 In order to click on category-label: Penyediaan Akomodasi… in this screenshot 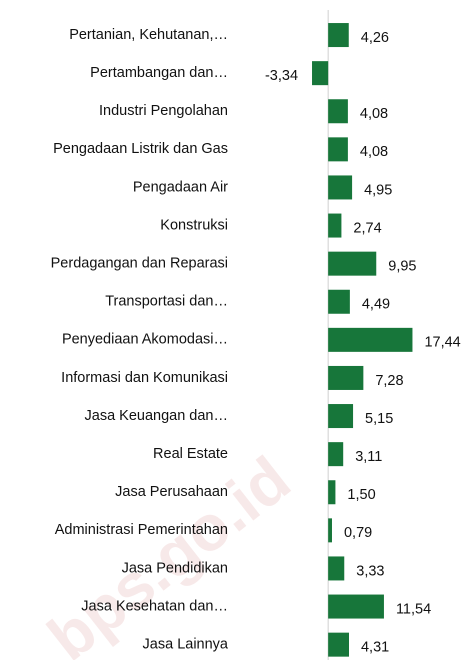, I will do `click(145, 340)`.